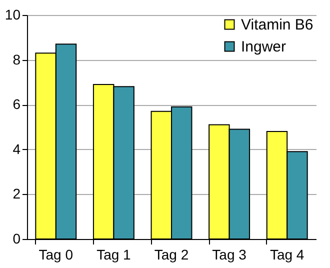 The image size is (330, 268). What do you see at coordinates (16, 148) in the screenshot?
I see `y-tick-label: 4` at bounding box center [16, 148].